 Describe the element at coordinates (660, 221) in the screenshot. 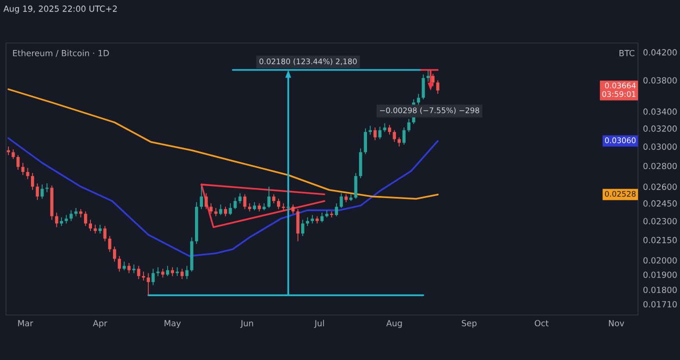

I see `y-tick-label: 0.02300` at that location.